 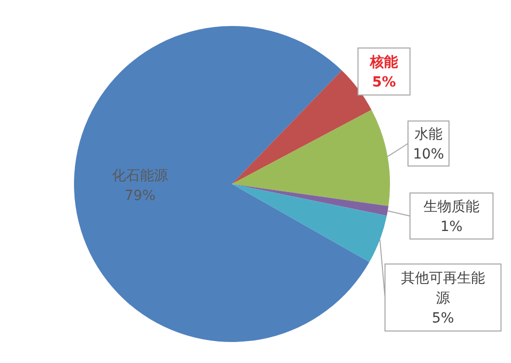 What do you see at coordinates (384, 62) in the screenshot?
I see `slice-label: 核能` at bounding box center [384, 62].